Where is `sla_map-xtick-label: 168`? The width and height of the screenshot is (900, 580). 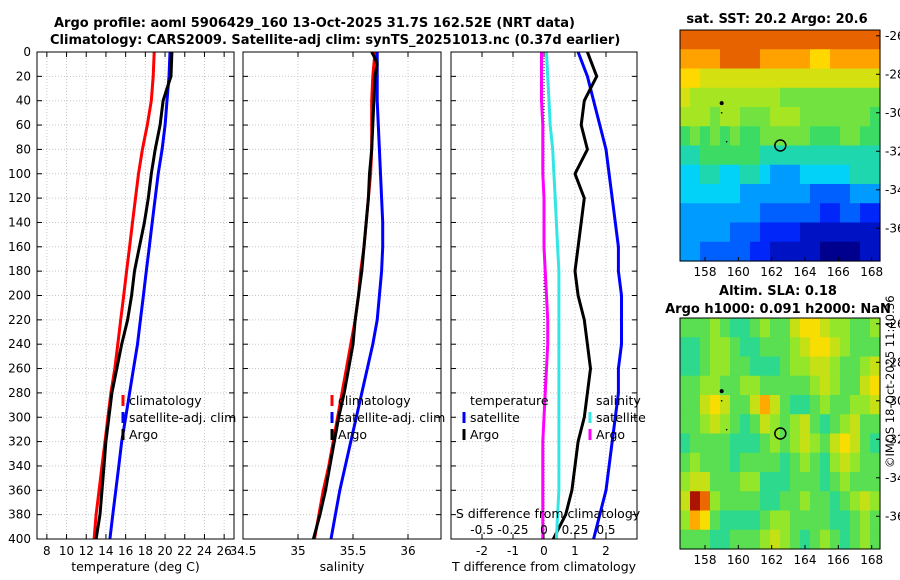 sla_map-xtick-label: 168 is located at coordinates (871, 560).